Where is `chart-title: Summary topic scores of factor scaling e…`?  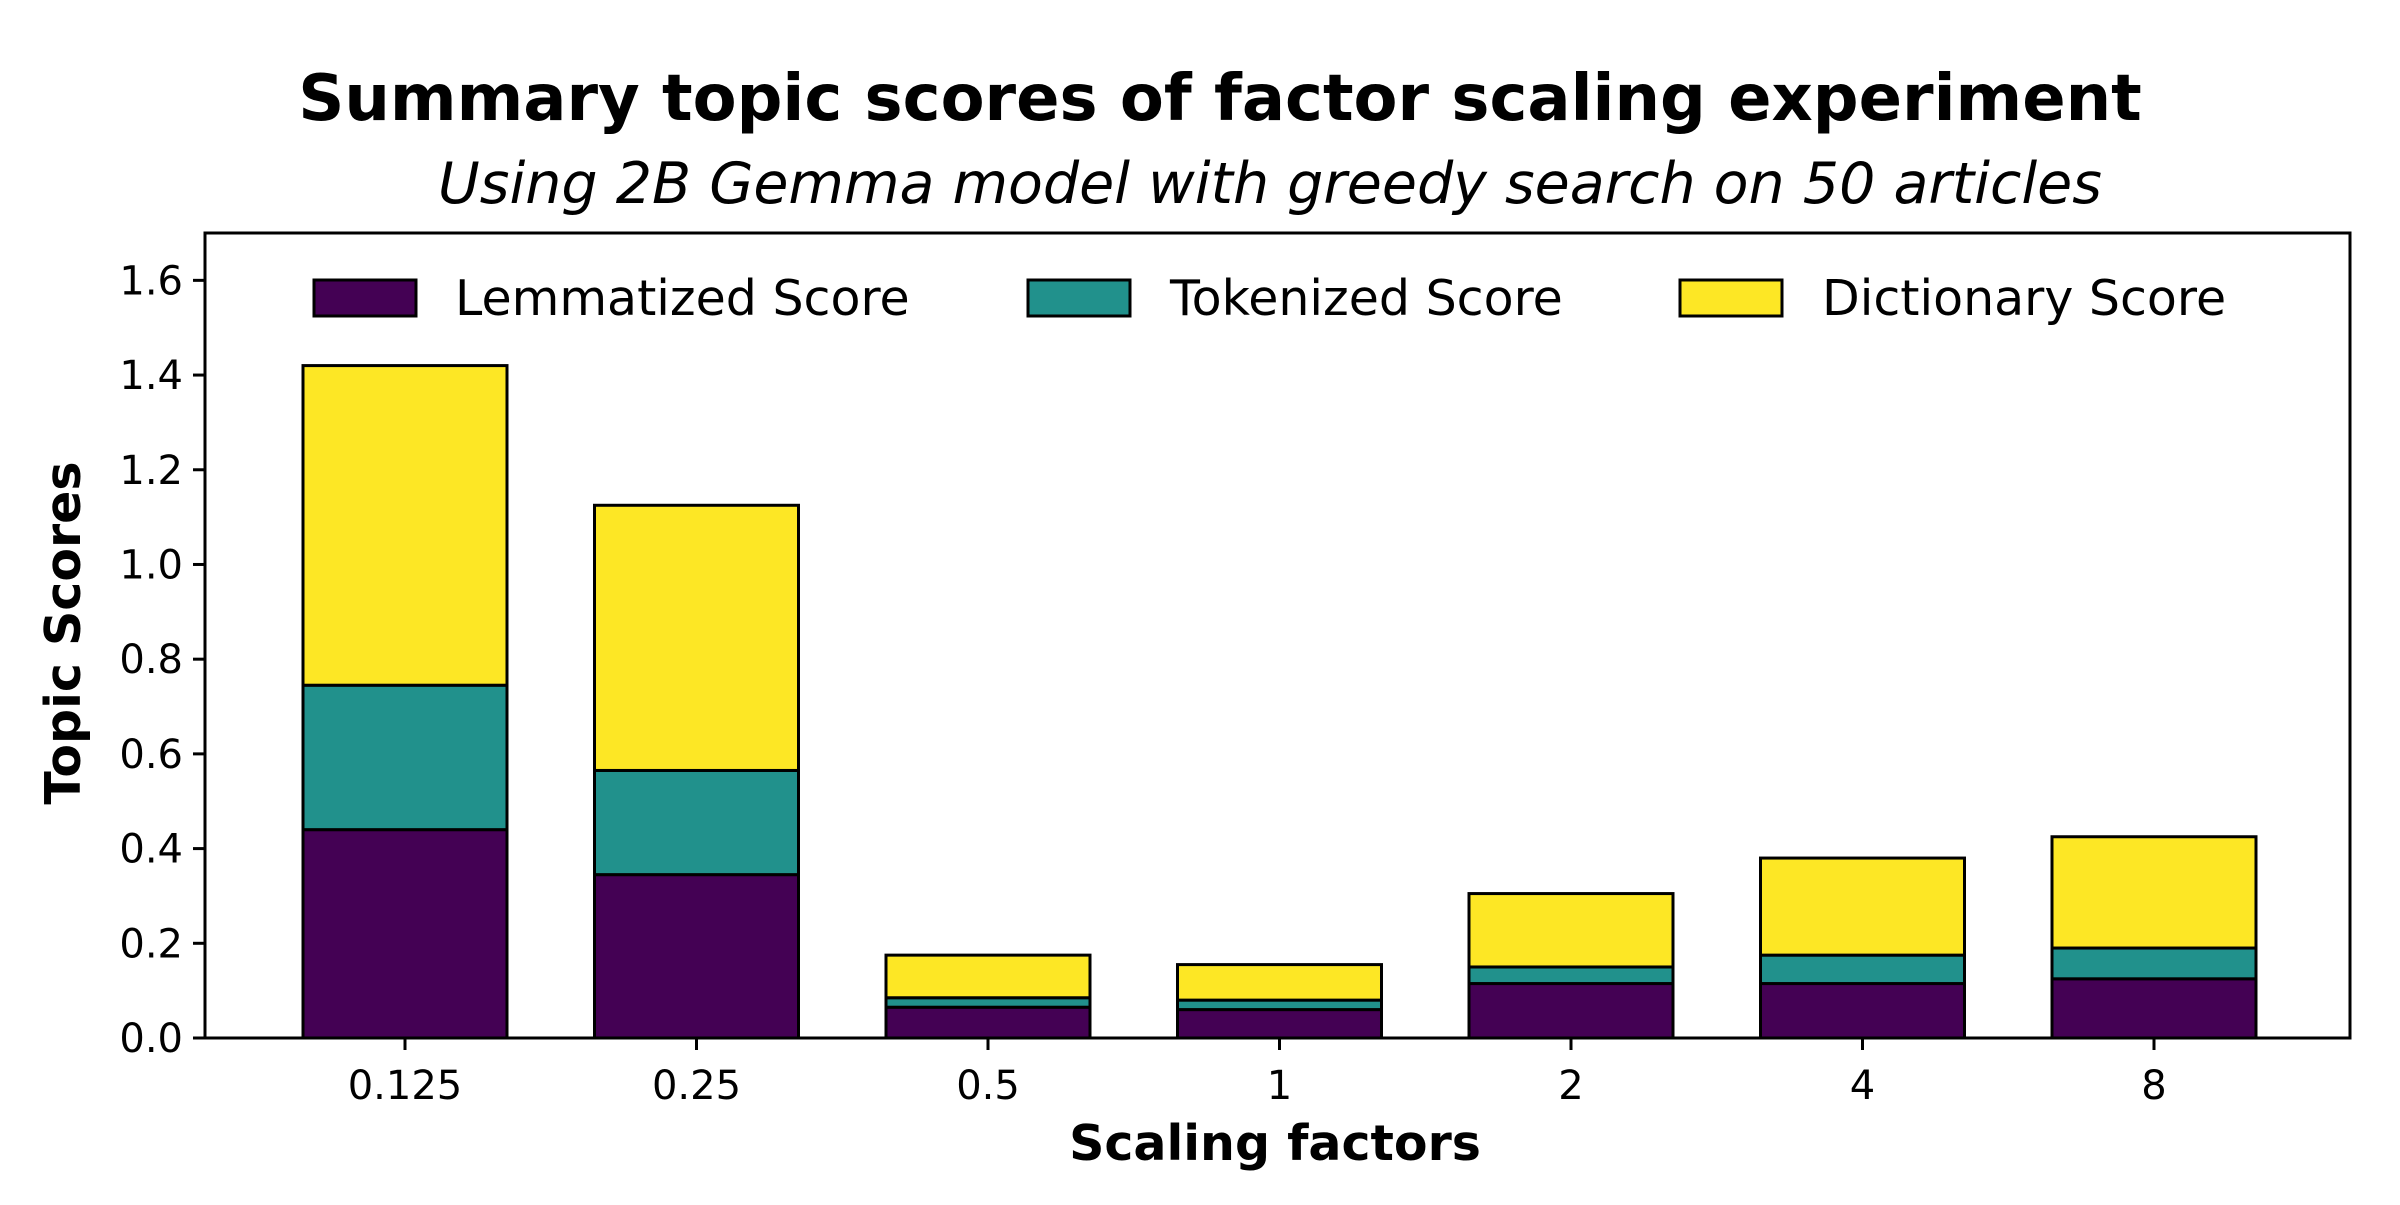 chart-title: Summary topic scores of factor scaling e… is located at coordinates (1220, 99).